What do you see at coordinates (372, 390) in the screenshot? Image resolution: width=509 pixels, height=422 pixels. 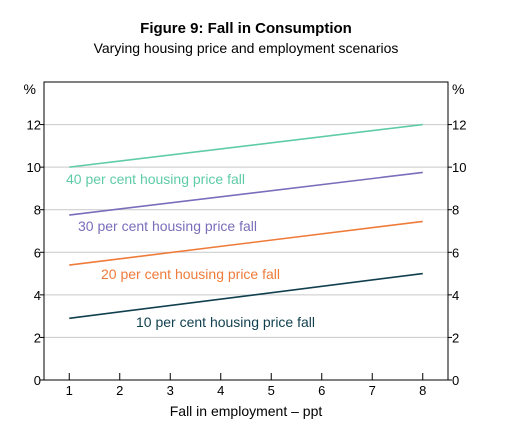 I see `x-tick-label: 7` at bounding box center [372, 390].